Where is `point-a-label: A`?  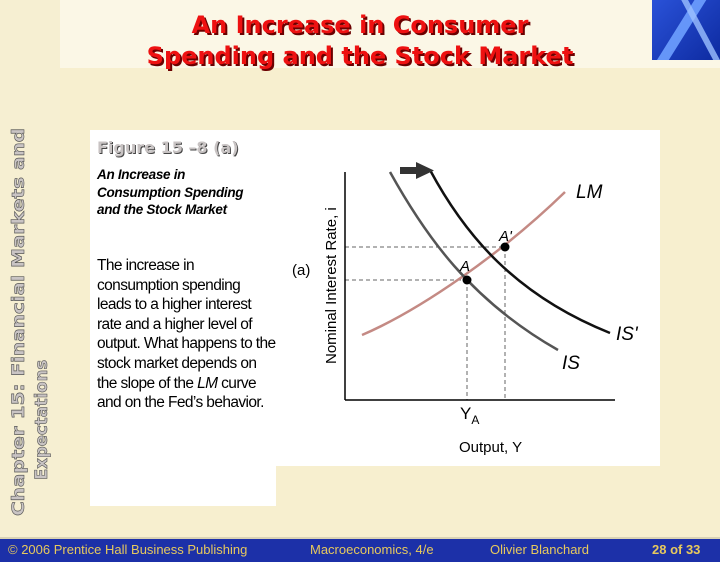
point-a-label: A is located at coordinates (464, 266).